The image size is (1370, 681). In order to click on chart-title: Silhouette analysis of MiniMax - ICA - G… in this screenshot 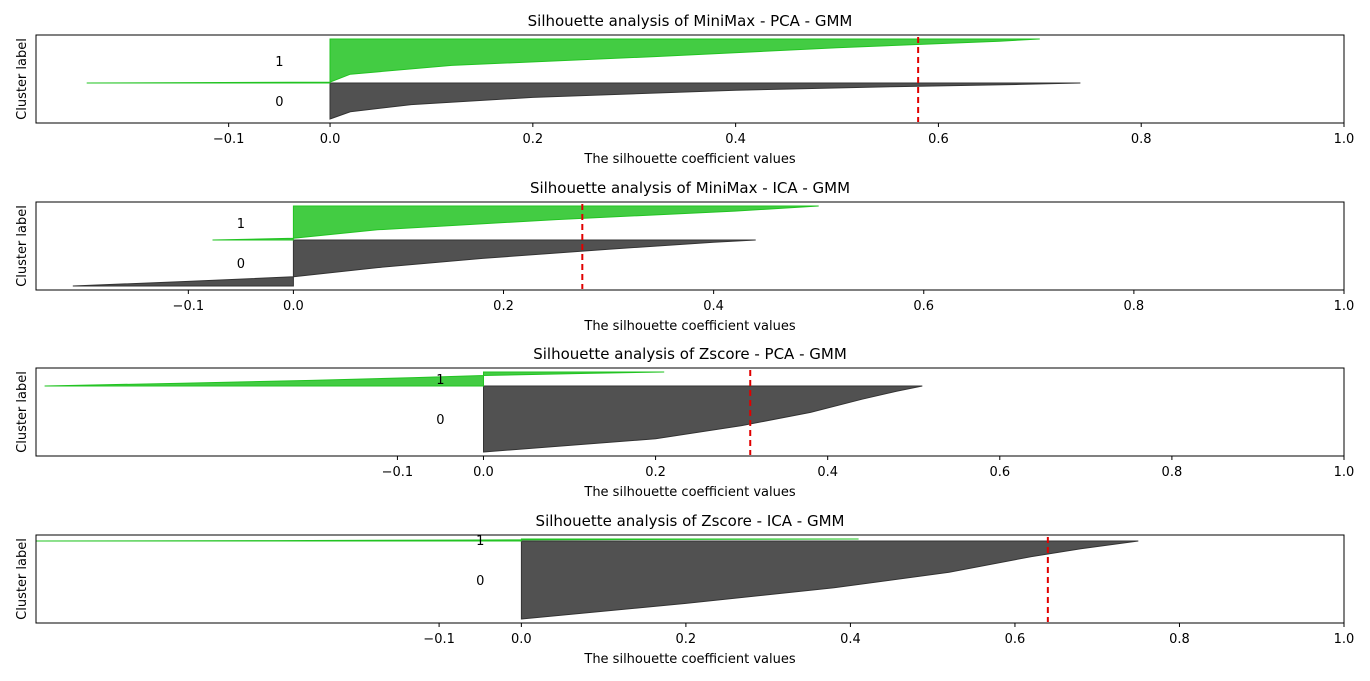, I will do `click(690, 188)`.